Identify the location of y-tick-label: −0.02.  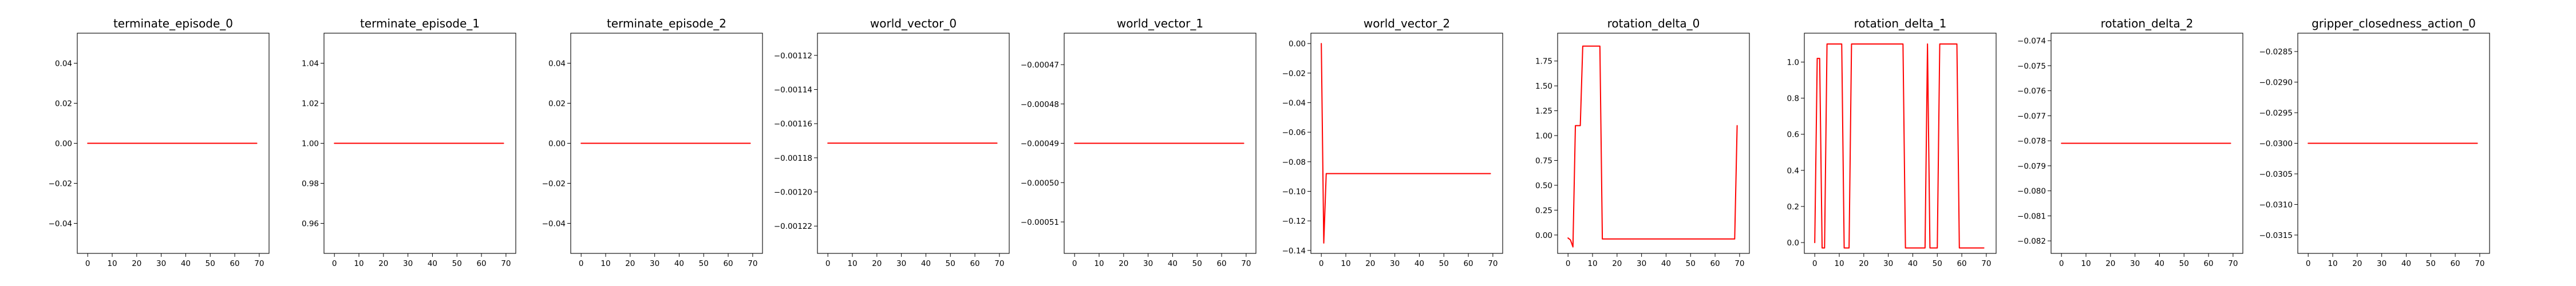
(554, 184).